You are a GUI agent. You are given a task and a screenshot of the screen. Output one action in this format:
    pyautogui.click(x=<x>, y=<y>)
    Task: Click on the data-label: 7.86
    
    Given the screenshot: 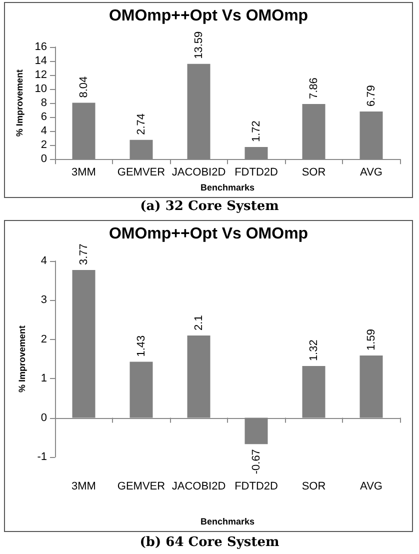 What is the action you would take?
    pyautogui.click(x=314, y=89)
    